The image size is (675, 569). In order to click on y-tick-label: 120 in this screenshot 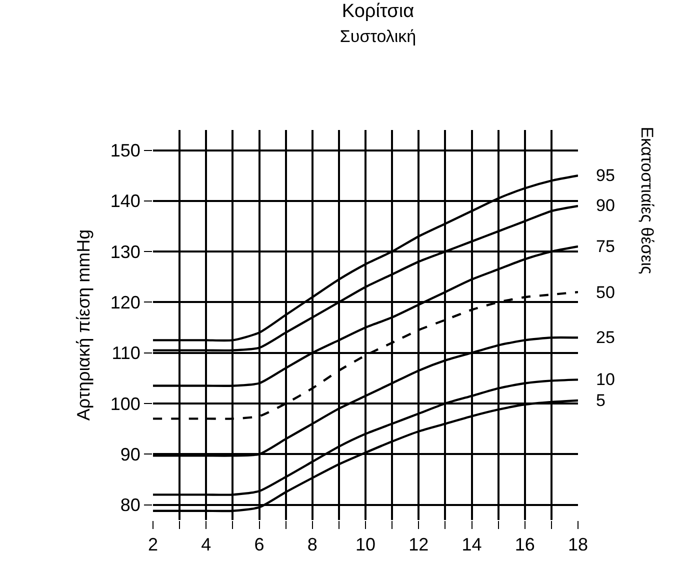, I will do `click(125, 302)`.